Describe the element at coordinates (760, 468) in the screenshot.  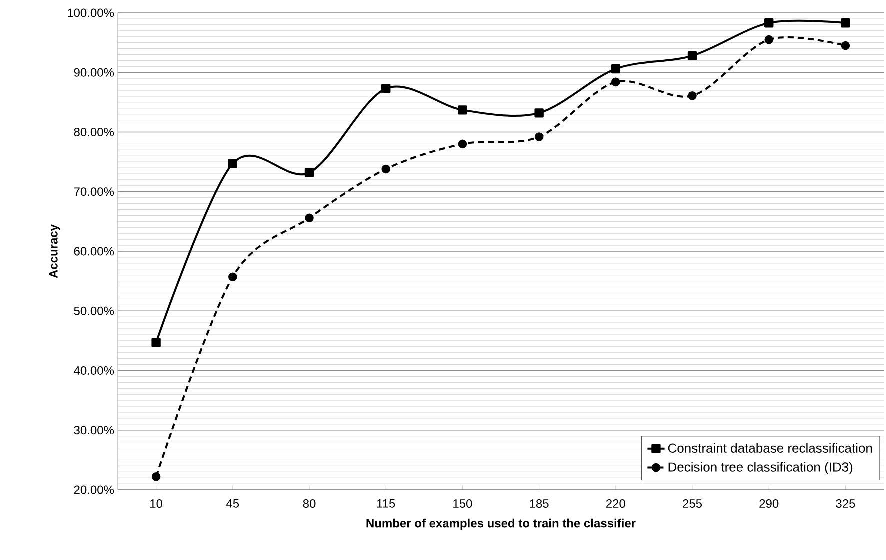
I see `legend-label: Decision tree classification (ID3)` at that location.